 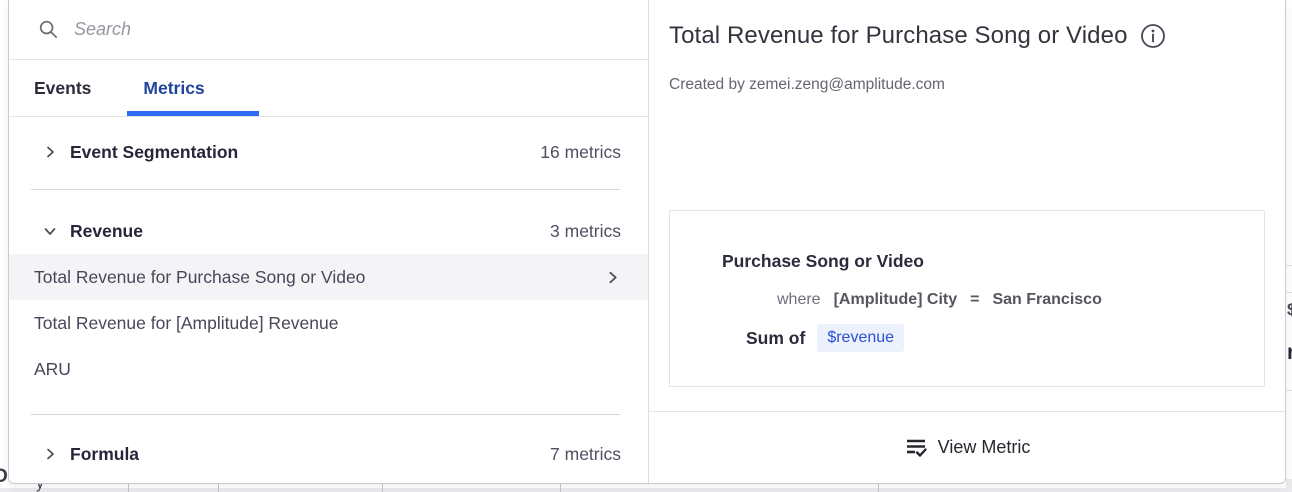 What do you see at coordinates (4, 476) in the screenshot?
I see `background-text-fragment: O` at bounding box center [4, 476].